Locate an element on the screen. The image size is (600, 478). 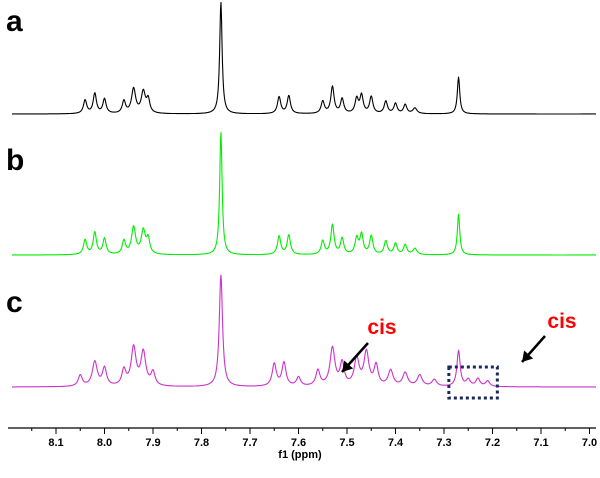
x-tick-label: 7.7 is located at coordinates (249, 443).